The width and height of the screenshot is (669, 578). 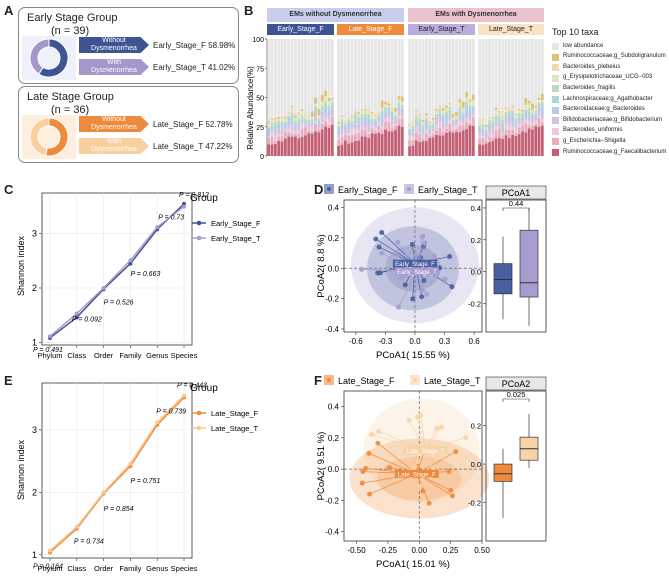 I want to click on legend-label: Late_Stage_F, so click(x=235, y=413).